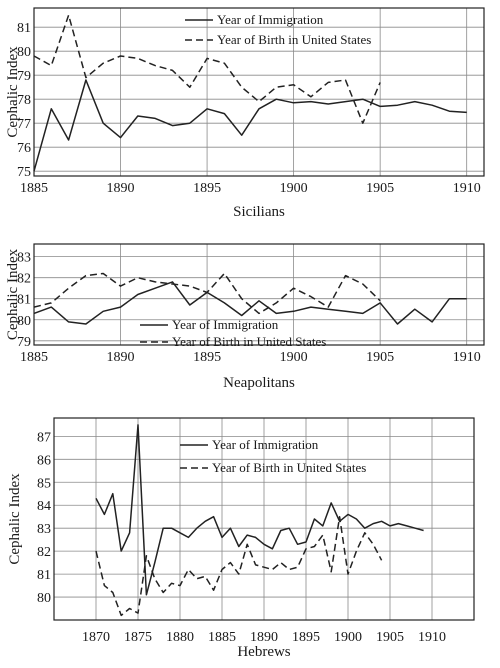 This screenshot has height=668, width=500. Describe the element at coordinates (138, 637) in the screenshot. I see `x-tick-label: 1875` at that location.